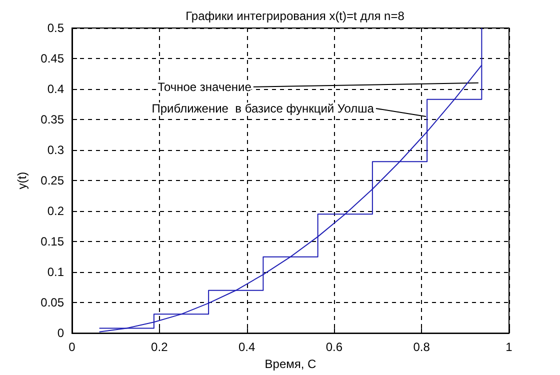  I want to click on x-tick-label: 0.6, so click(334, 347).